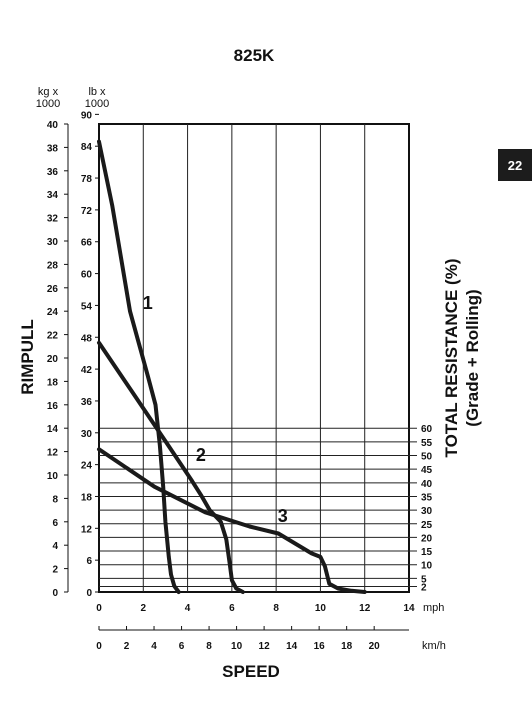 The width and height of the screenshot is (532, 714). What do you see at coordinates (434, 646) in the screenshot?
I see `x-unit-kmh: km/h` at bounding box center [434, 646].